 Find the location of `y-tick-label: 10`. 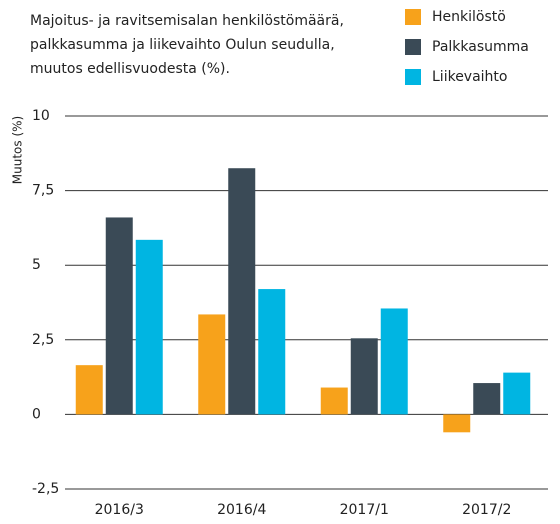

y-tick-label: 10 is located at coordinates (41, 116).